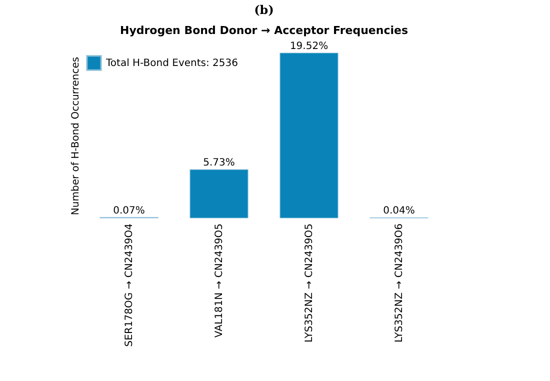  Describe the element at coordinates (309, 46) in the screenshot. I see `data-label: 19.52%` at that location.